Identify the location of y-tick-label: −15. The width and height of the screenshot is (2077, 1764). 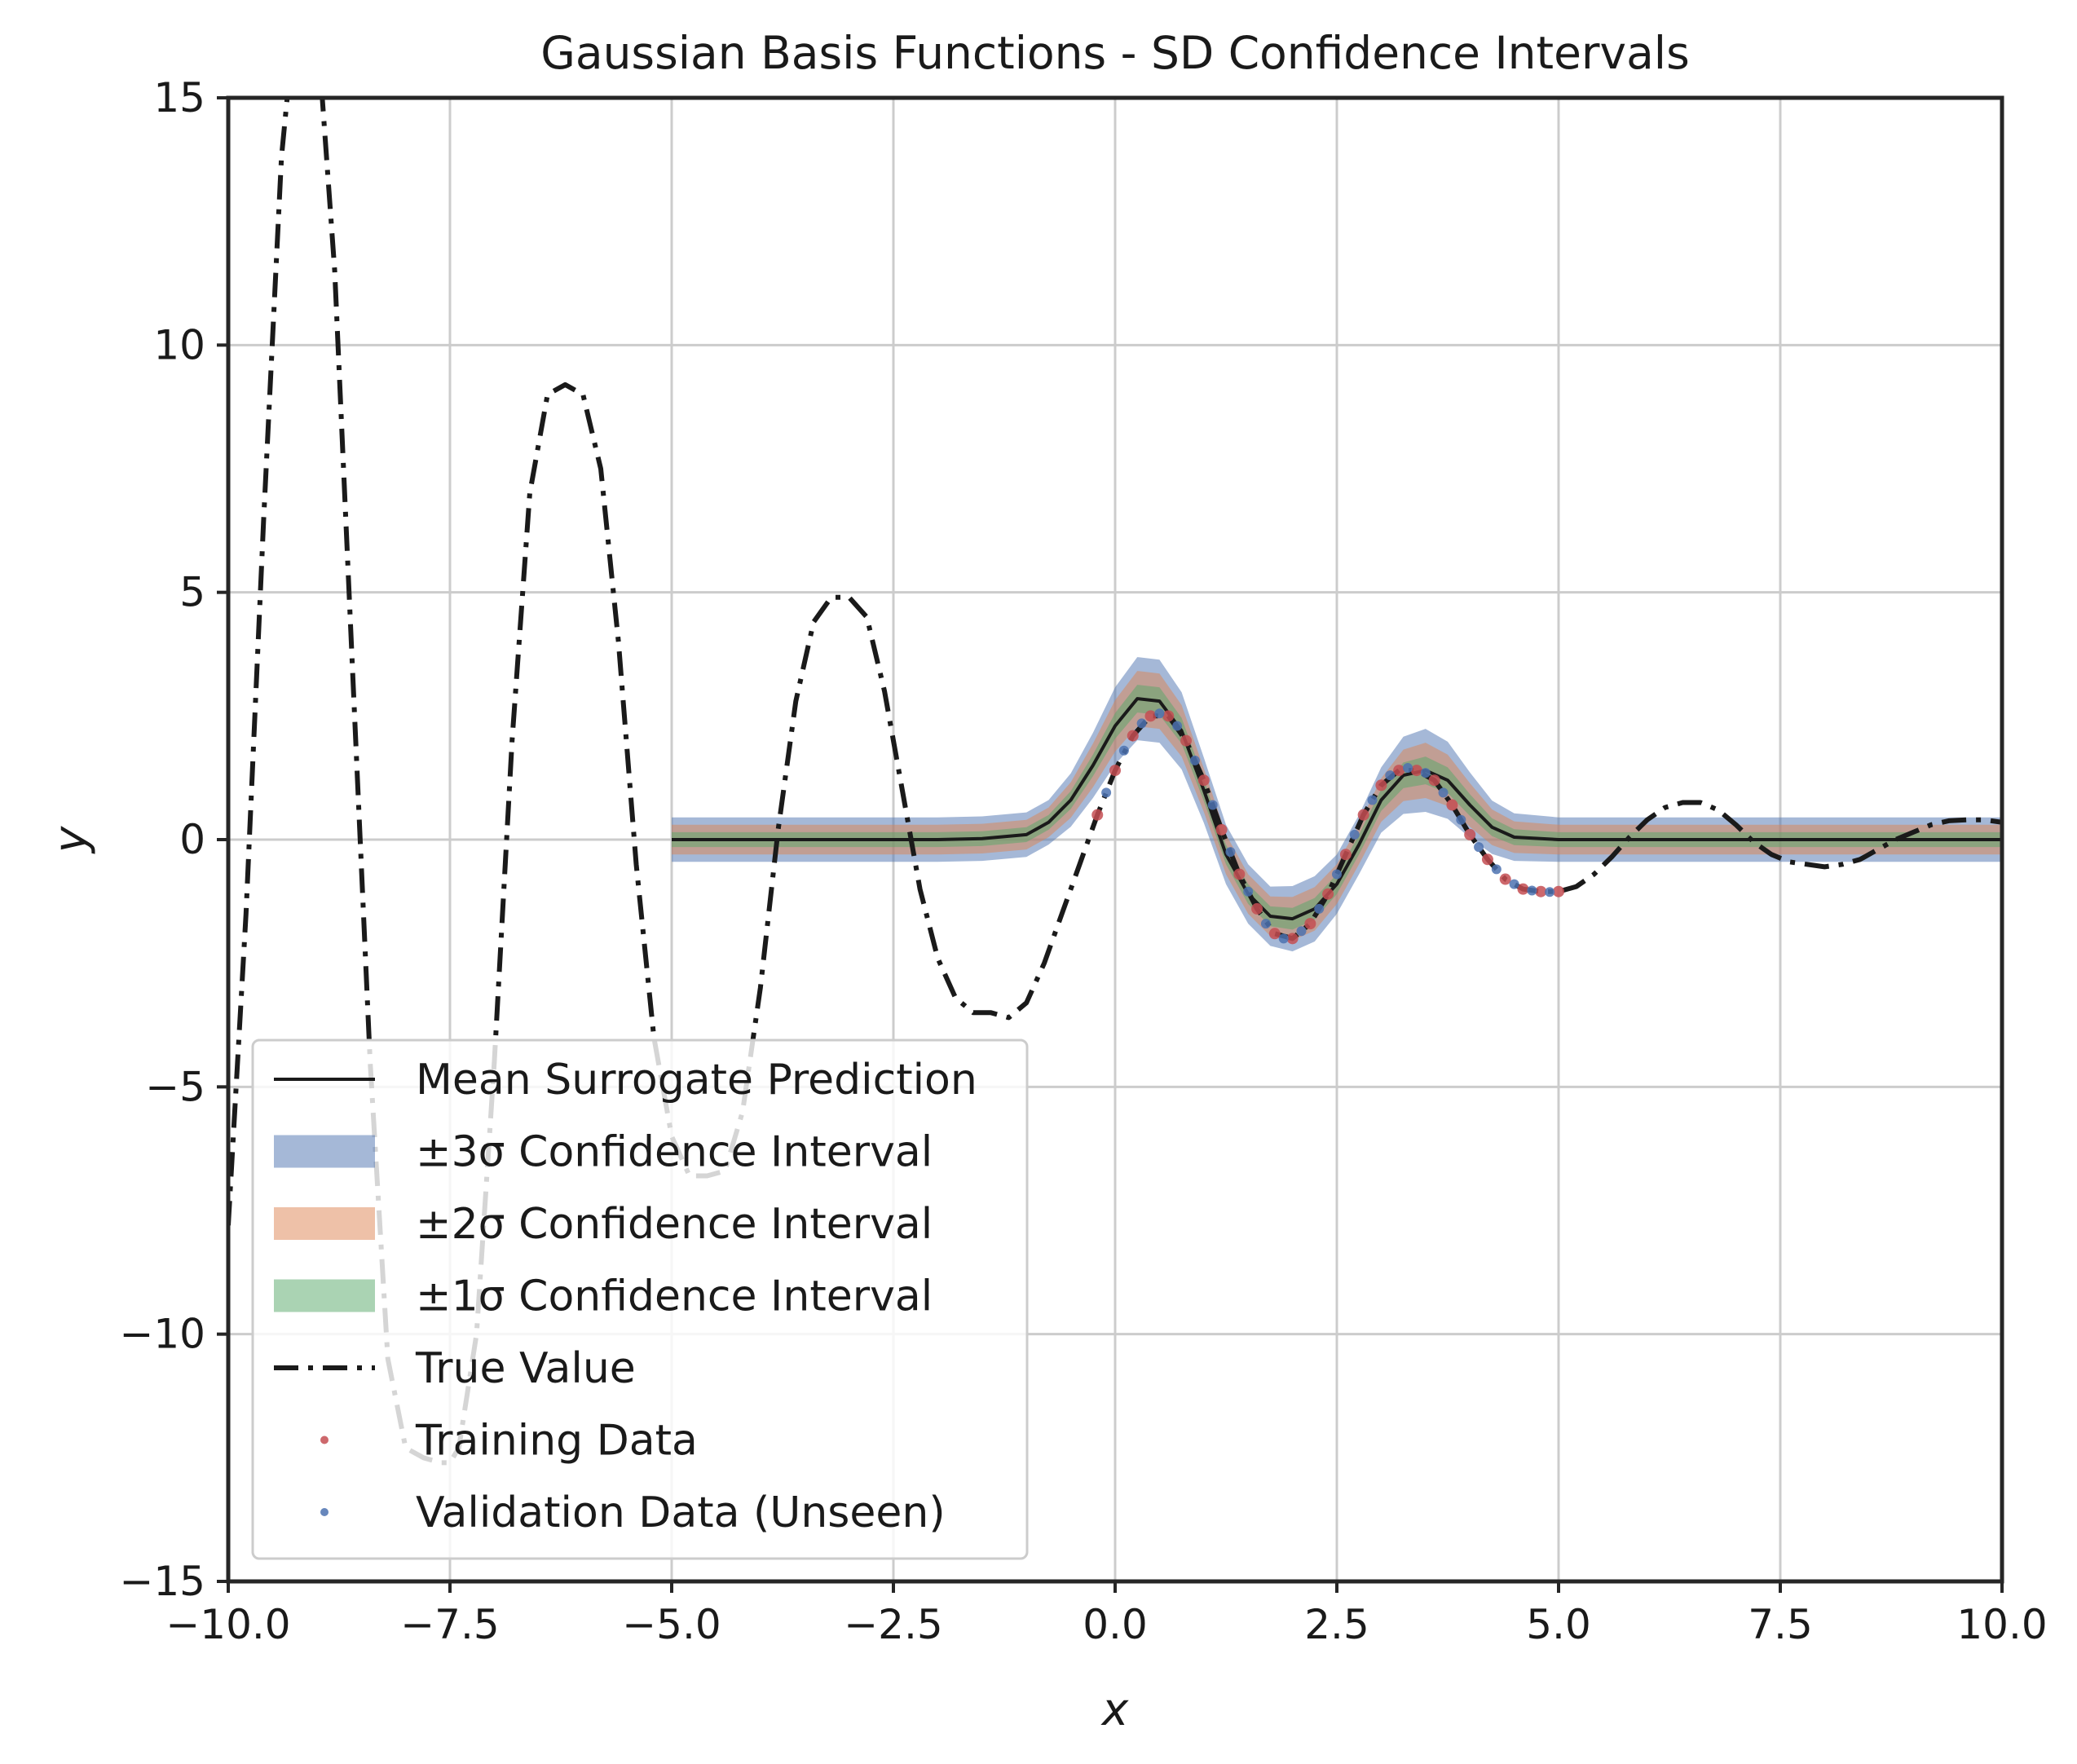
(162, 1581).